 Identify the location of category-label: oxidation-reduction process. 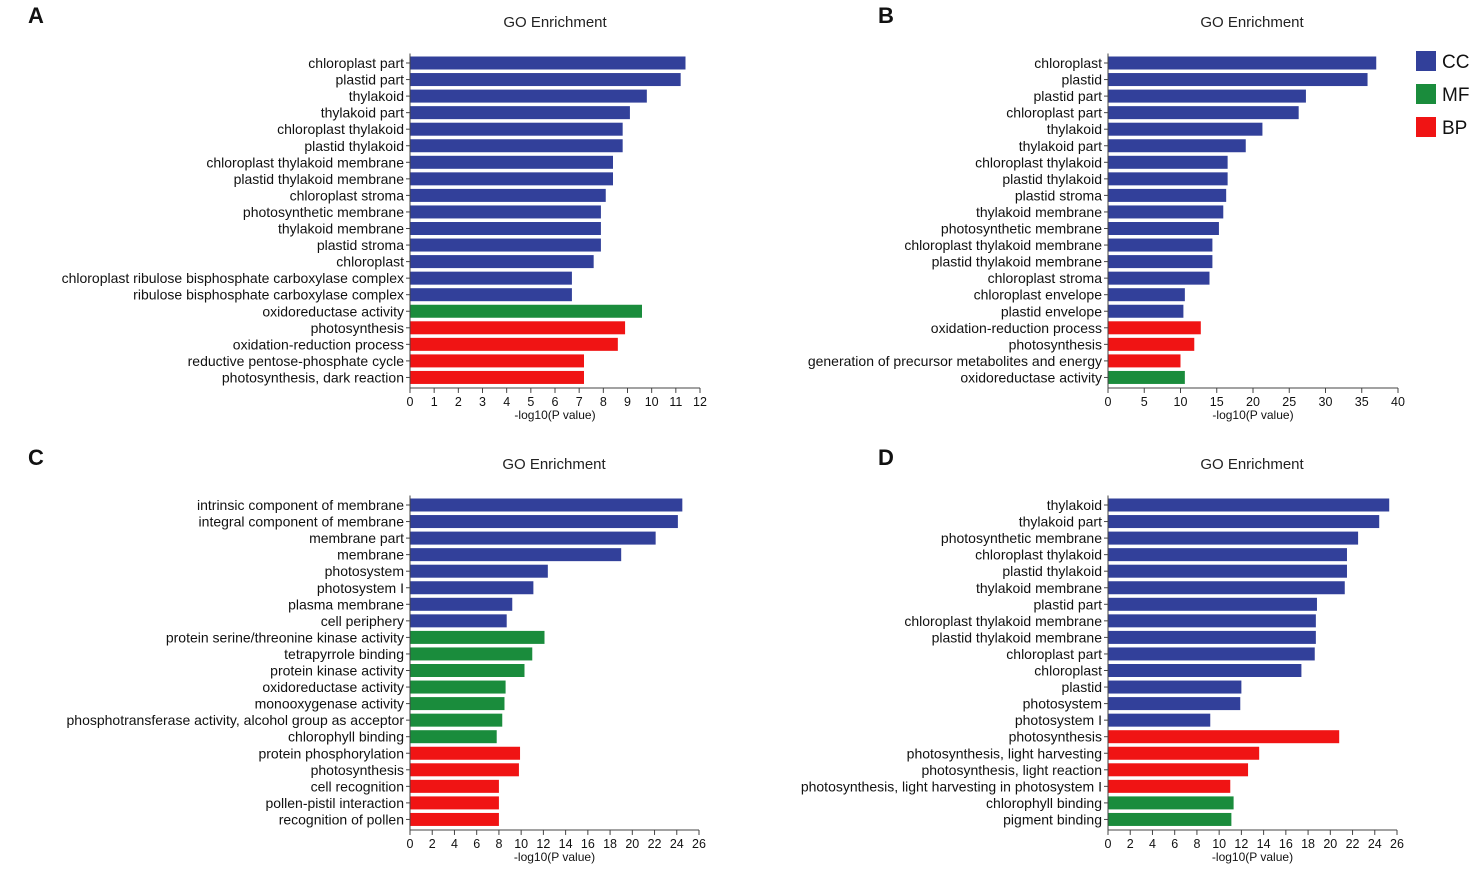
(1016, 328).